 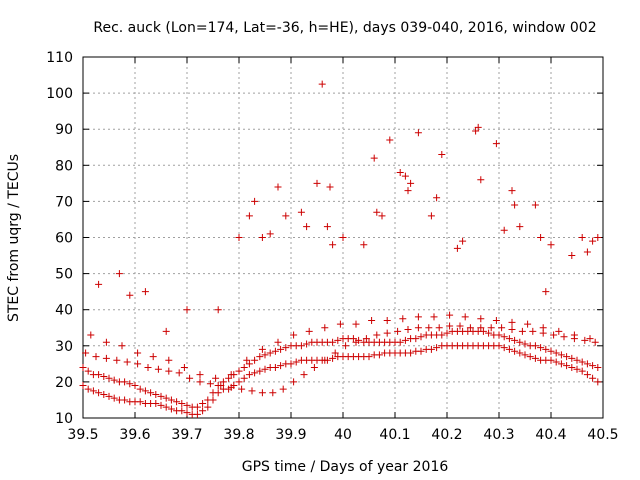 What do you see at coordinates (59, 94) in the screenshot?
I see `y-tick-label: 100` at bounding box center [59, 94].